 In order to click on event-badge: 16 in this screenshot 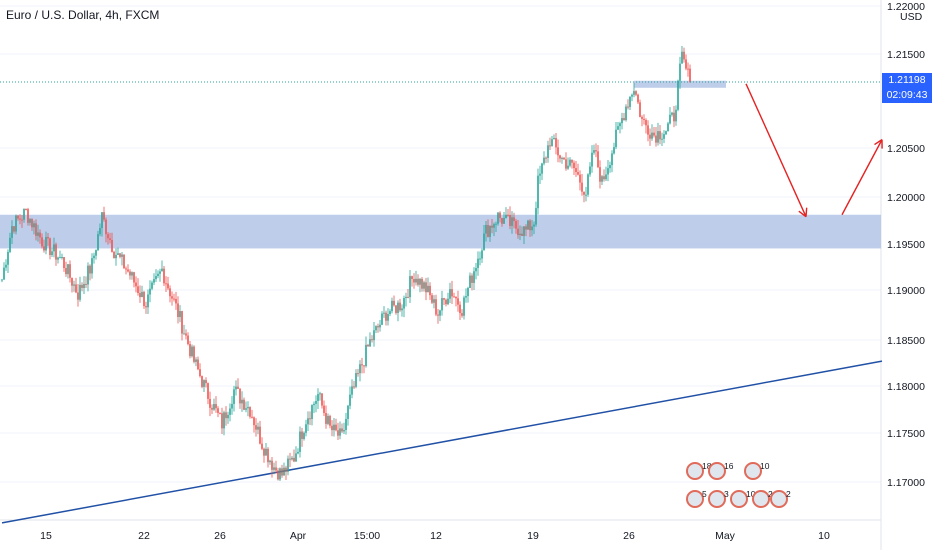, I will do `click(720, 470)`.